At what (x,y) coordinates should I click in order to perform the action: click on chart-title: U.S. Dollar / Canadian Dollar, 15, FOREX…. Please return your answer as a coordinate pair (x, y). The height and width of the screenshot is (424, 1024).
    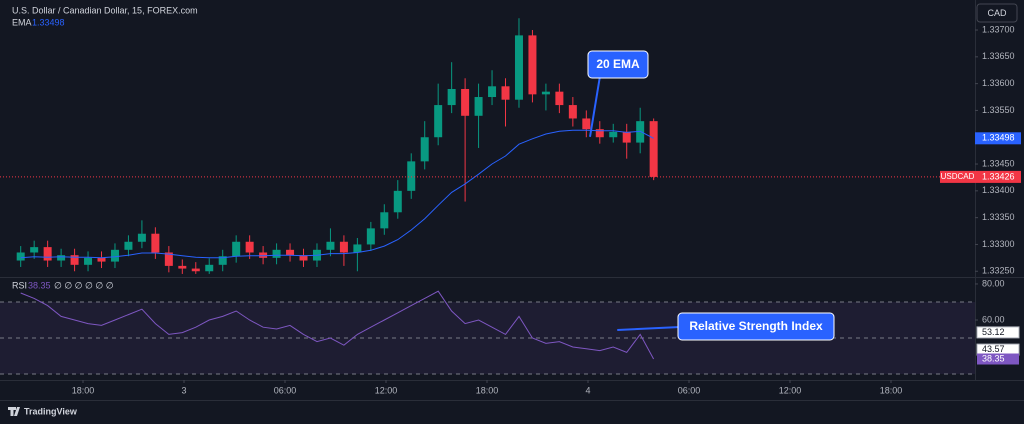
    Looking at the image, I should click on (105, 10).